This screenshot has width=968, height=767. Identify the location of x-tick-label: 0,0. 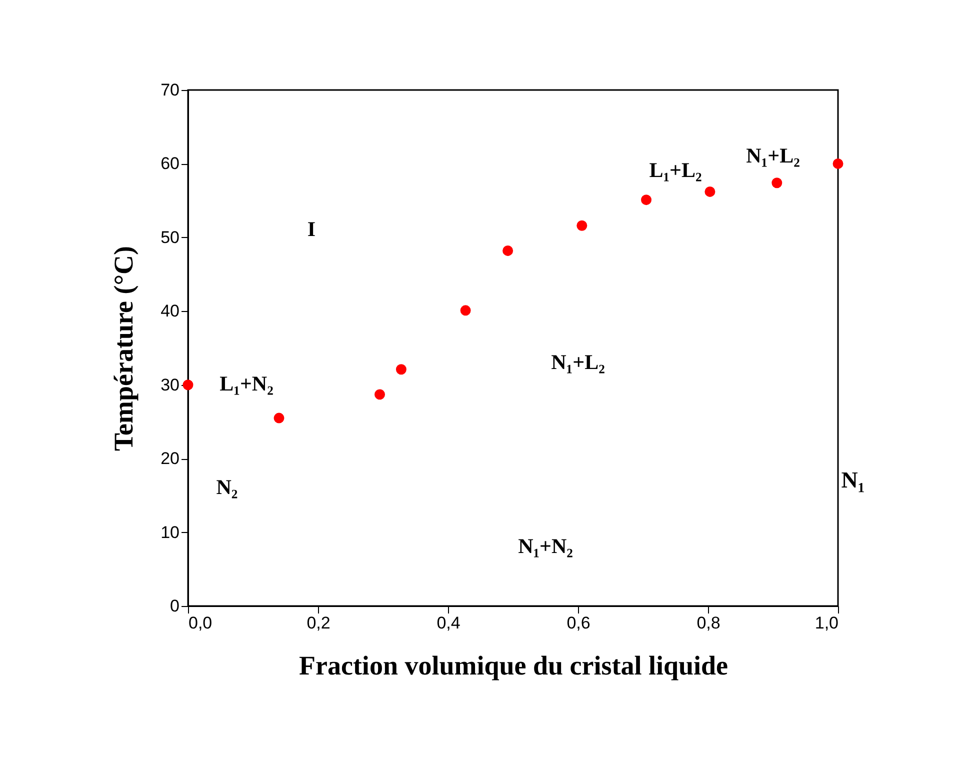
(200, 623).